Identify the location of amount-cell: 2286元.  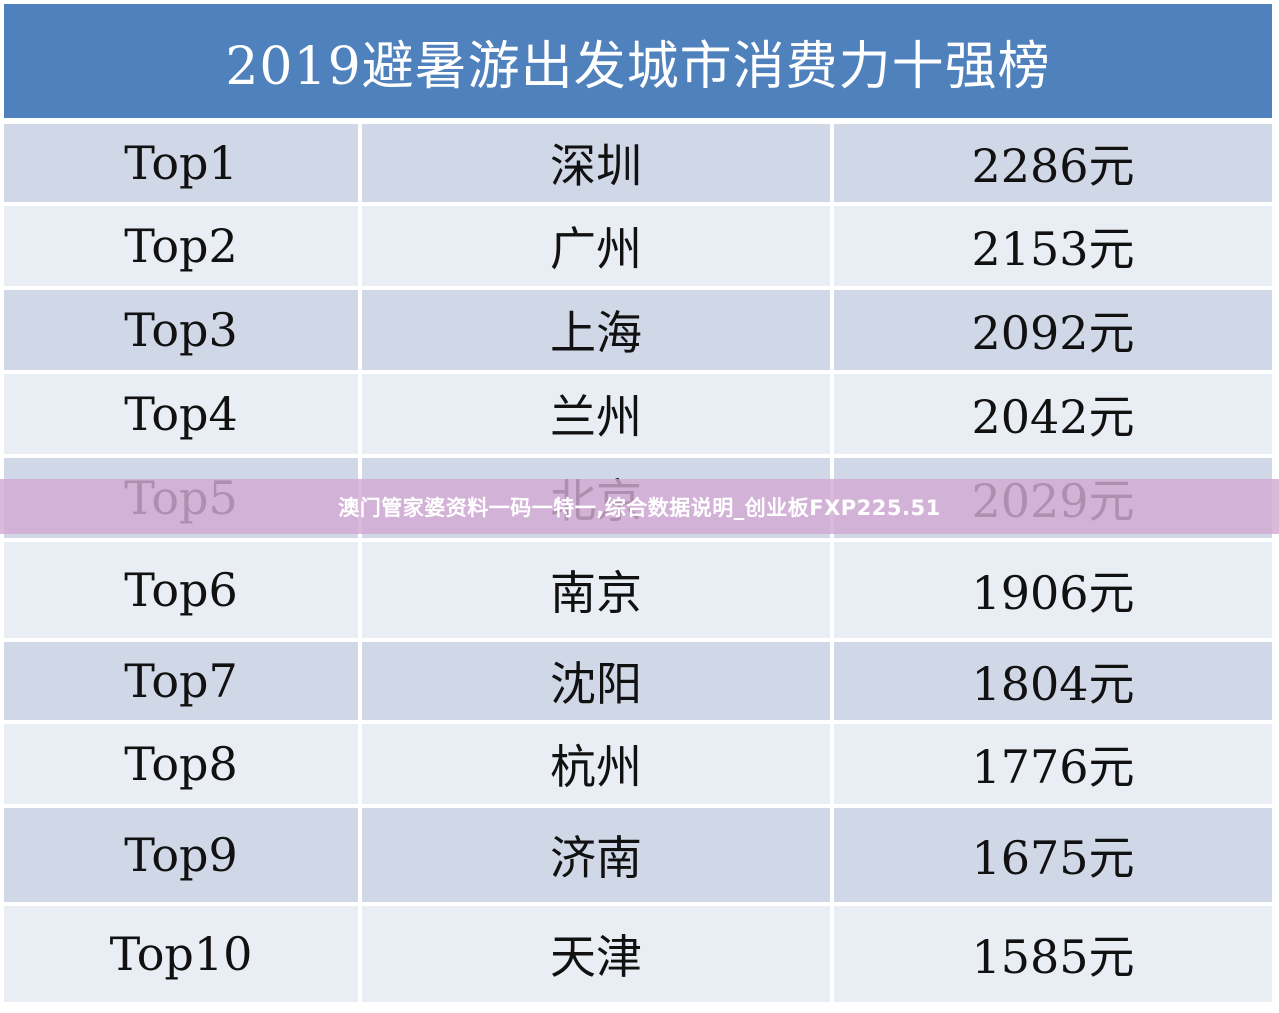
(1053, 163).